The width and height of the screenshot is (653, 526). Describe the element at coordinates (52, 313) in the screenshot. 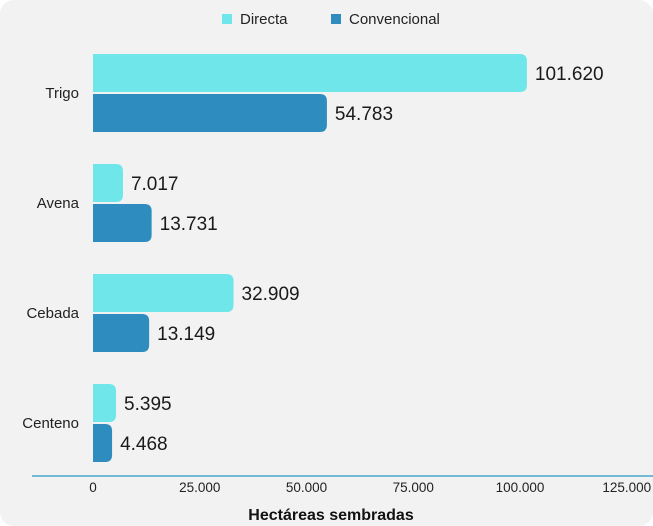

I see `category-label-cebada: Cebada` at that location.